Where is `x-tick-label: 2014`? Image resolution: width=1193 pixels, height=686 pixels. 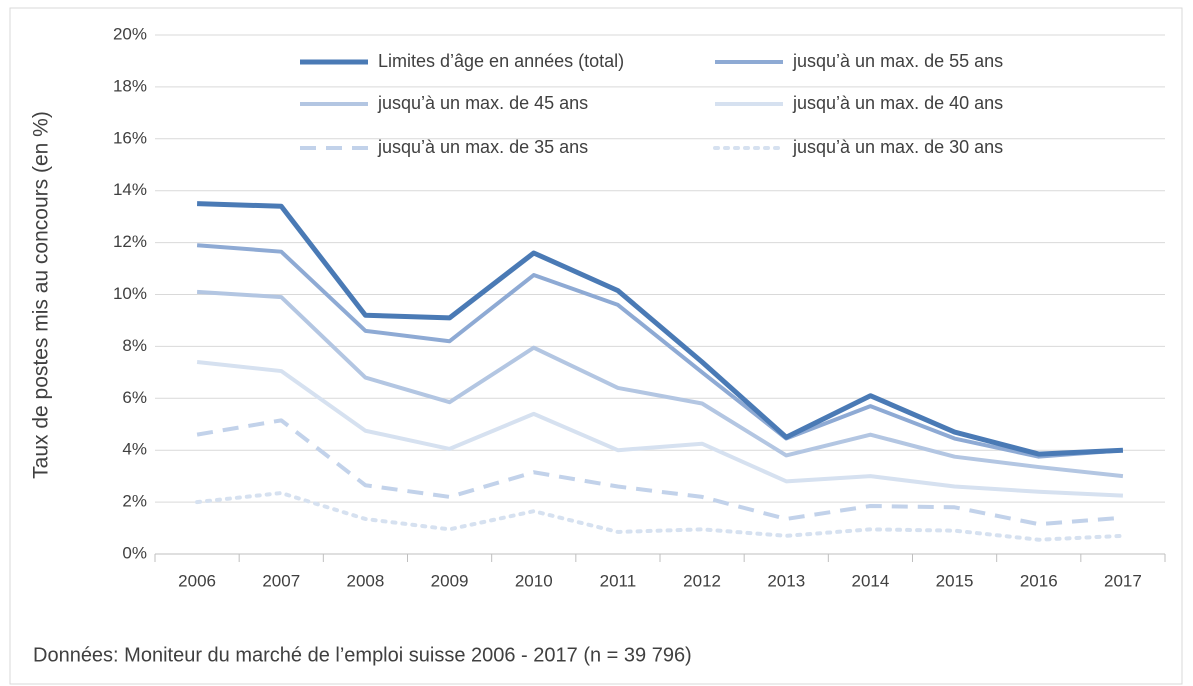 x-tick-label: 2014 is located at coordinates (871, 580).